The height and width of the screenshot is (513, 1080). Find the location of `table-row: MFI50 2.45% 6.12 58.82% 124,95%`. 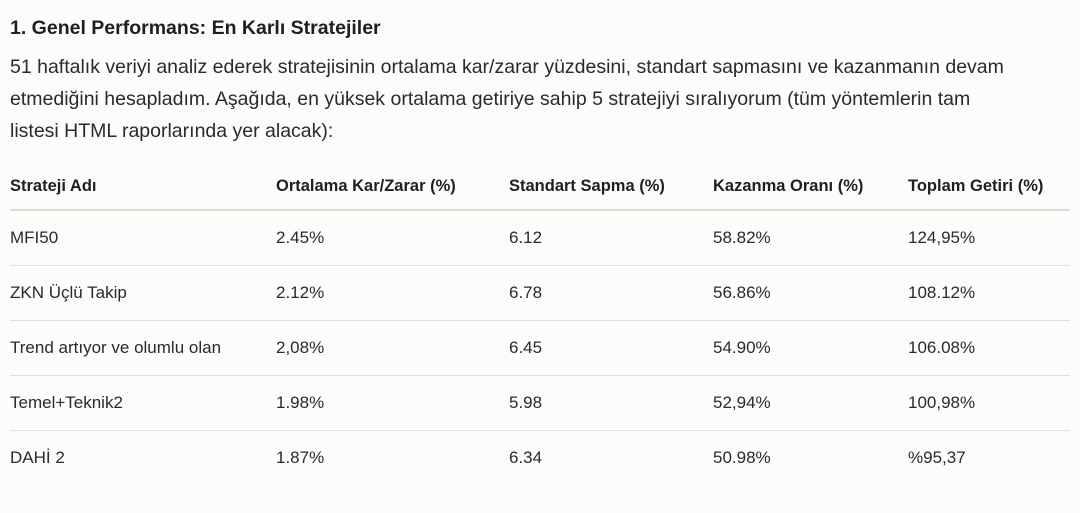

table-row: MFI50 2.45% 6.12 58.82% 124,95% is located at coordinates (540, 238).